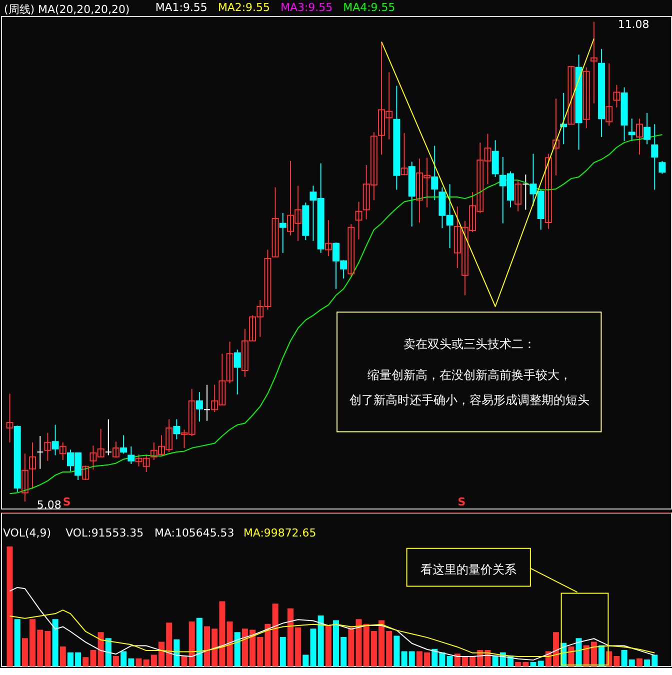  What do you see at coordinates (244, 7) in the screenshot?
I see `text: MA2:9.55` at bounding box center [244, 7].